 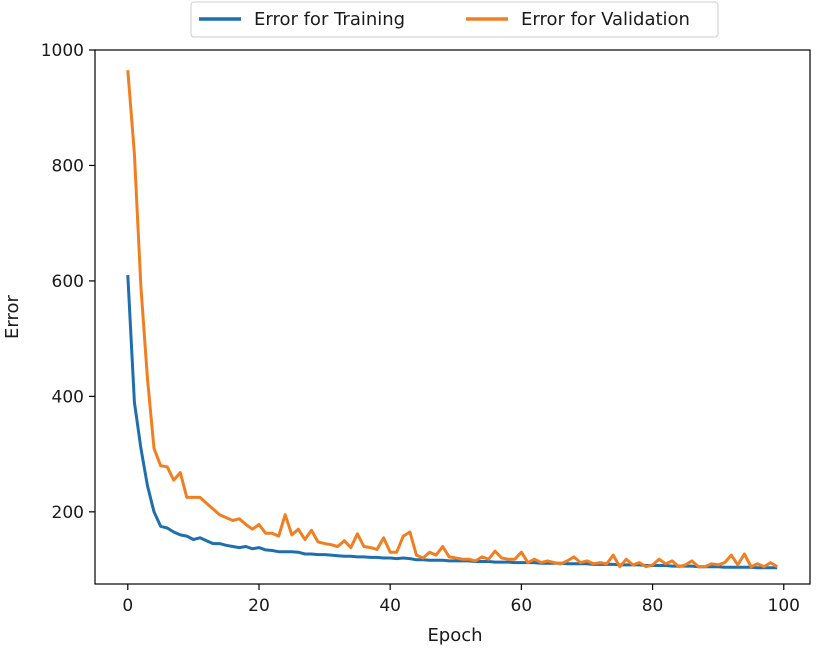 I want to click on x-tick-label: 20, so click(x=259, y=606).